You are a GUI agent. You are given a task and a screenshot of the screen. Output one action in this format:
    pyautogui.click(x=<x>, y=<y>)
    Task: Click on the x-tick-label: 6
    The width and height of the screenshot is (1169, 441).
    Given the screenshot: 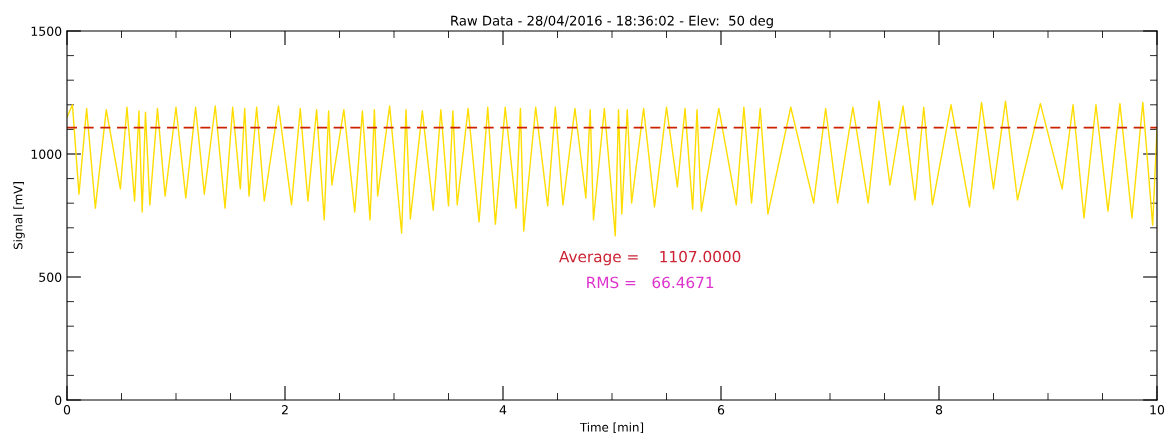 What is the action you would take?
    pyautogui.click(x=721, y=410)
    